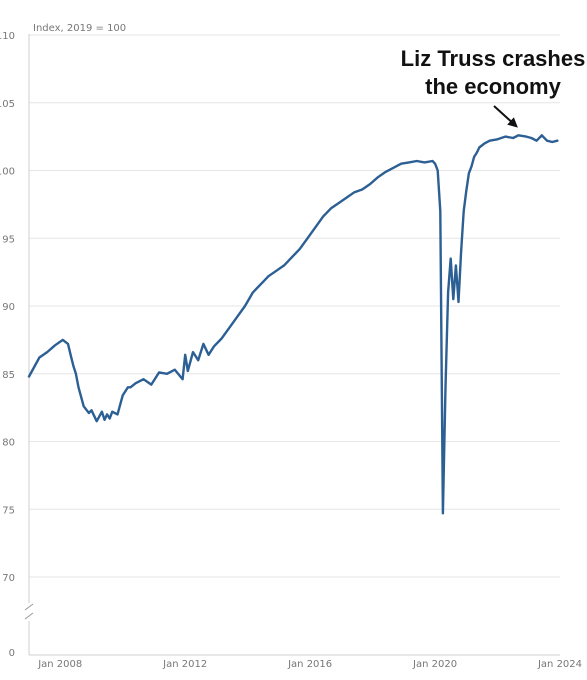 The height and width of the screenshot is (680, 587). I want to click on x-tick-label: Jan 2016, so click(309, 664).